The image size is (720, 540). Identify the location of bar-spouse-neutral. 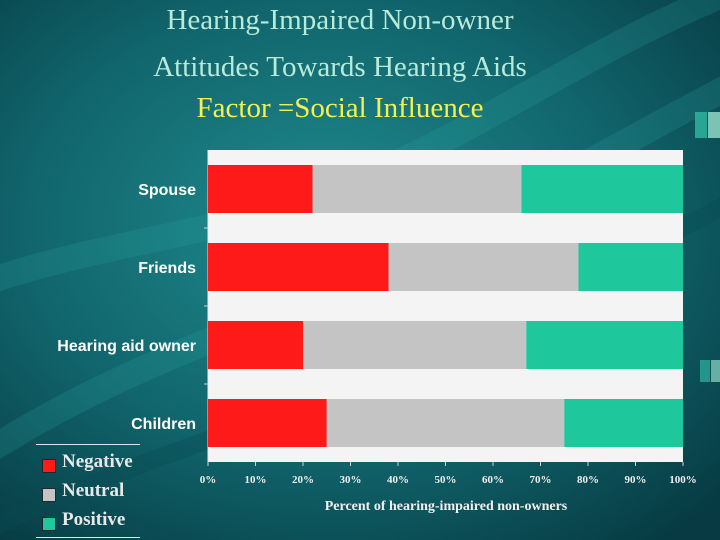
(417, 189).